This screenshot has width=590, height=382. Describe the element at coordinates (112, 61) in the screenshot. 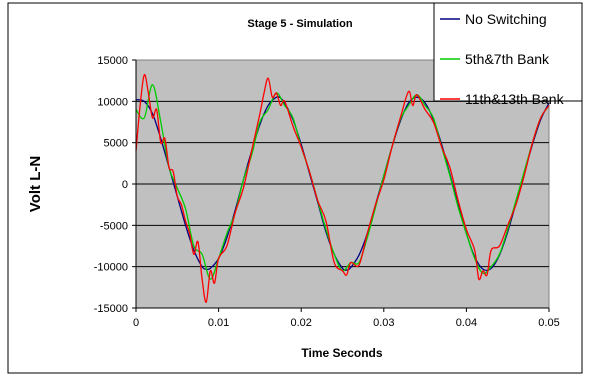

I see `y-tick-label: 15000` at that location.